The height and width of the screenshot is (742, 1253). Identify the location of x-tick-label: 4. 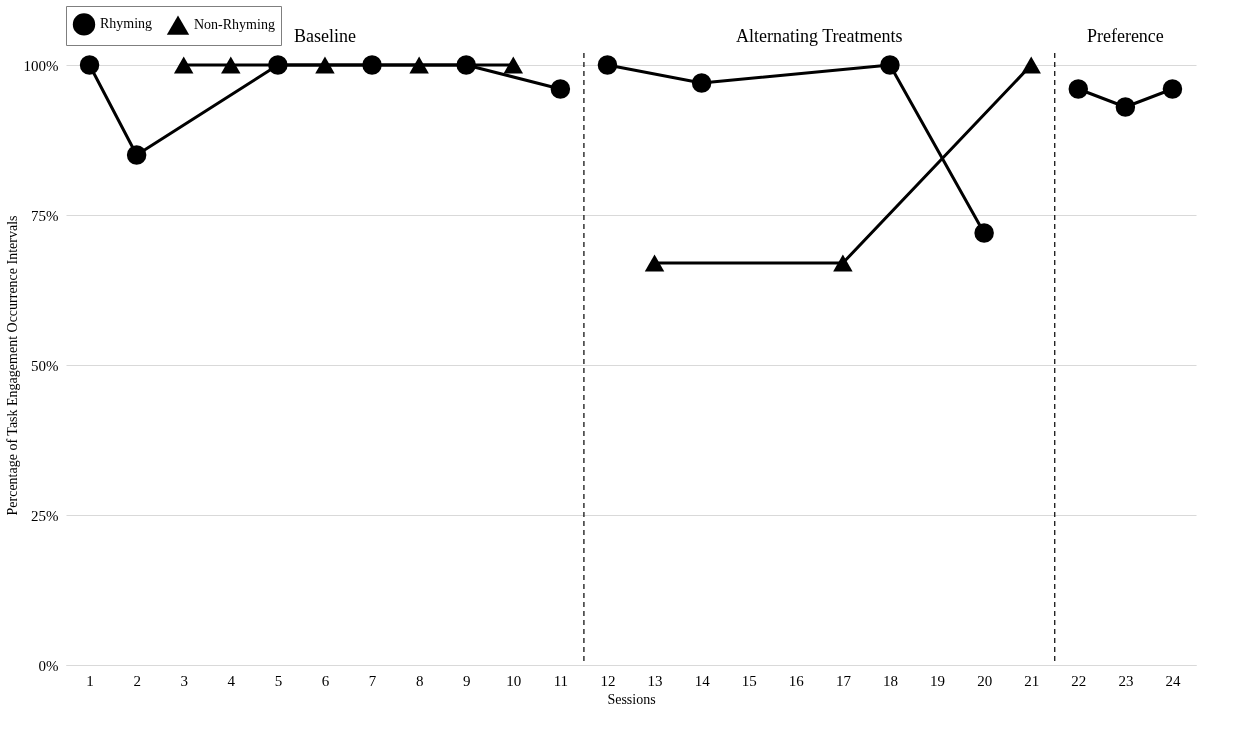
(231, 680).